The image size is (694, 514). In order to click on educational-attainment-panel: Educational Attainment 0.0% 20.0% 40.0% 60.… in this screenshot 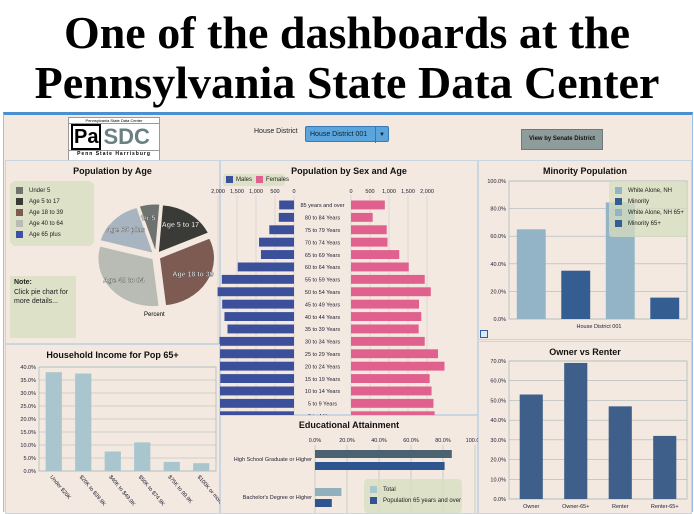, I will do `click(352, 464)`.